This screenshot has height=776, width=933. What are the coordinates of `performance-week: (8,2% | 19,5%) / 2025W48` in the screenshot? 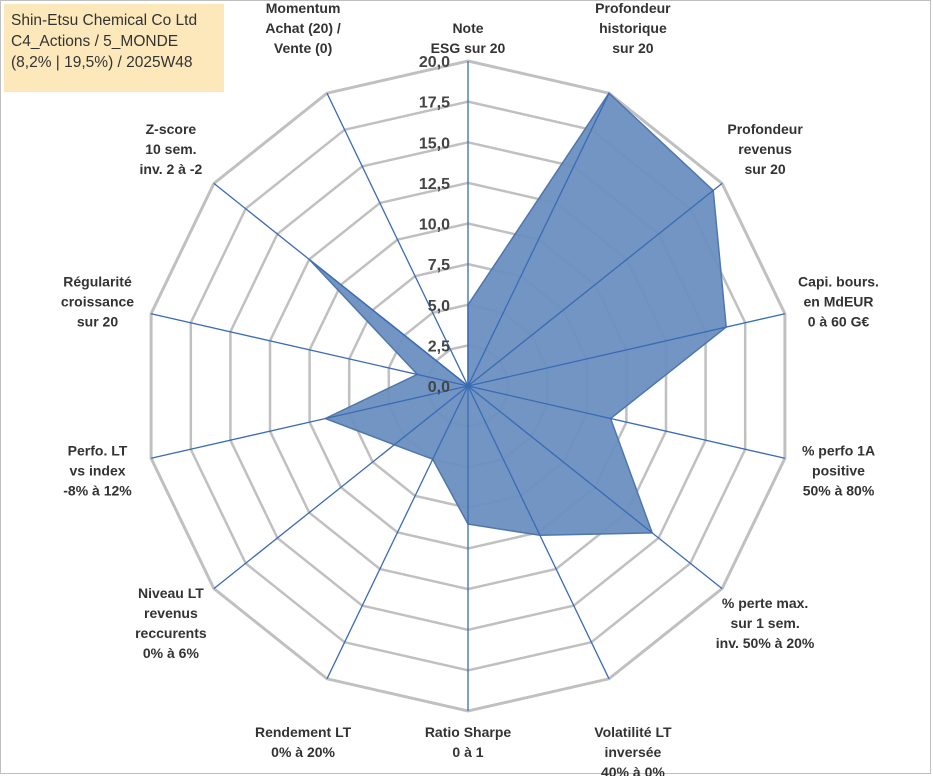 It's located at (102, 62).